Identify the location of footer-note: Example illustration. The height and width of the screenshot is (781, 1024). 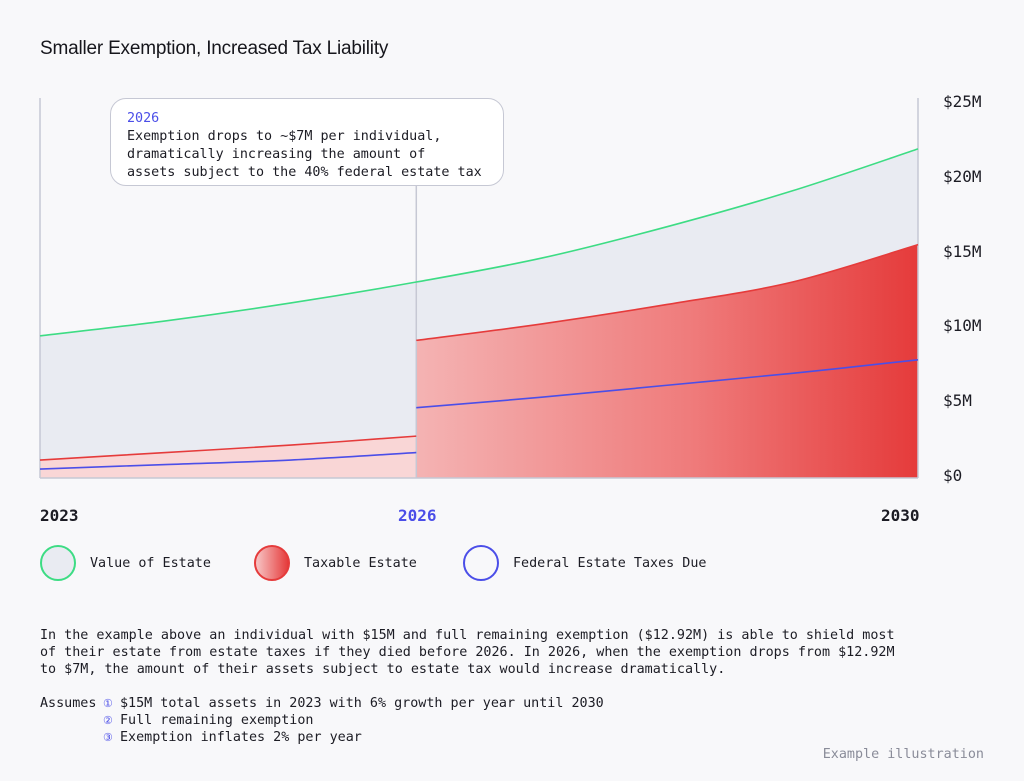
(903, 754).